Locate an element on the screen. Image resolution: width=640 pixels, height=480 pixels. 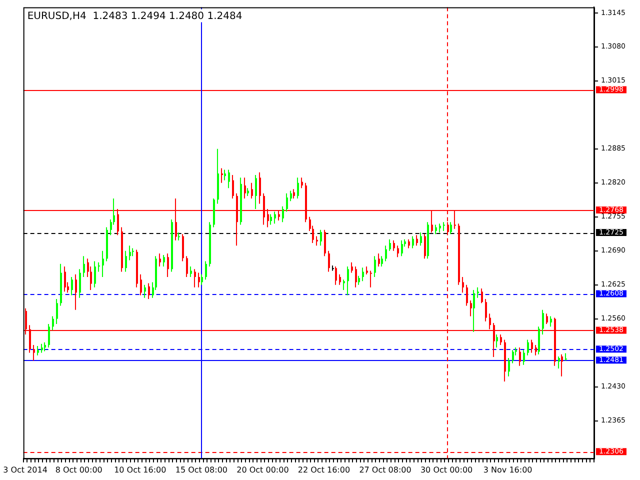
chart-title: EURUSD,H4 1.2483 1.2494 1.2480 1.2484 is located at coordinates (134, 16).